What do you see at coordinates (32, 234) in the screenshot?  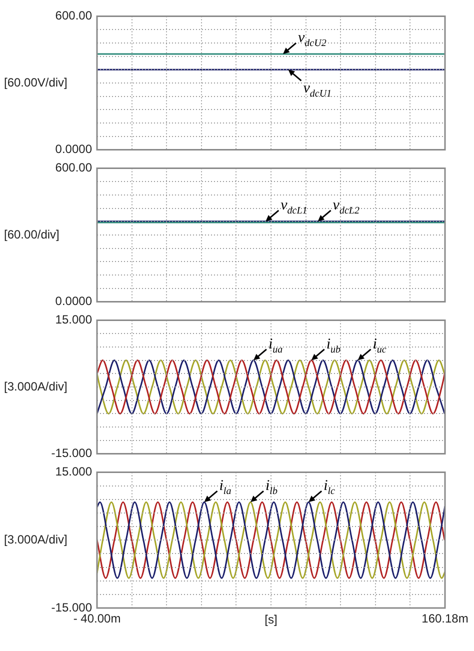 I see `y-axis-title: [60.00/div]` at bounding box center [32, 234].